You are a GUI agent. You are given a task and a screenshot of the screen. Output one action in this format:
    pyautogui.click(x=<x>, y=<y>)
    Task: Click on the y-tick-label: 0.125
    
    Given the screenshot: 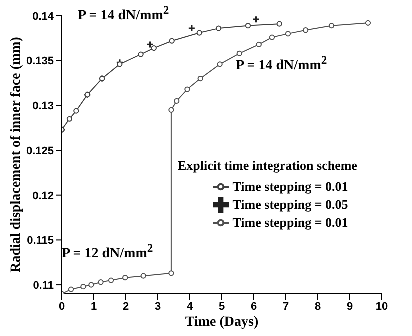 What is the action you would take?
    pyautogui.click(x=40, y=151)
    